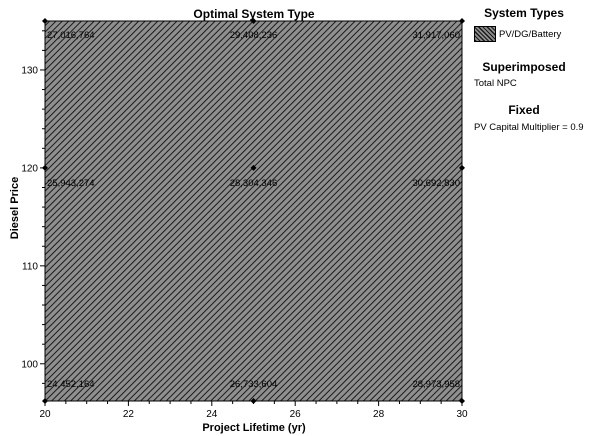 The image size is (596, 436). What do you see at coordinates (15, 208) in the screenshot?
I see `y-axis-label: Diesel Price` at bounding box center [15, 208].